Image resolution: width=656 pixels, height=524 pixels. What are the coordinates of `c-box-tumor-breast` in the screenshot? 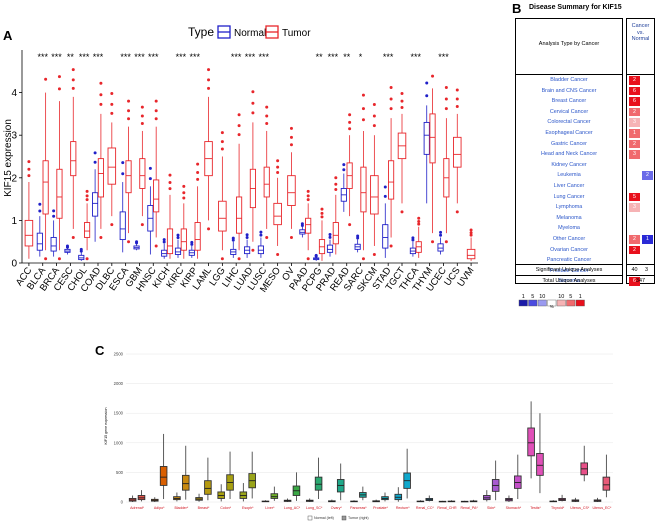 It's located at (208, 479).